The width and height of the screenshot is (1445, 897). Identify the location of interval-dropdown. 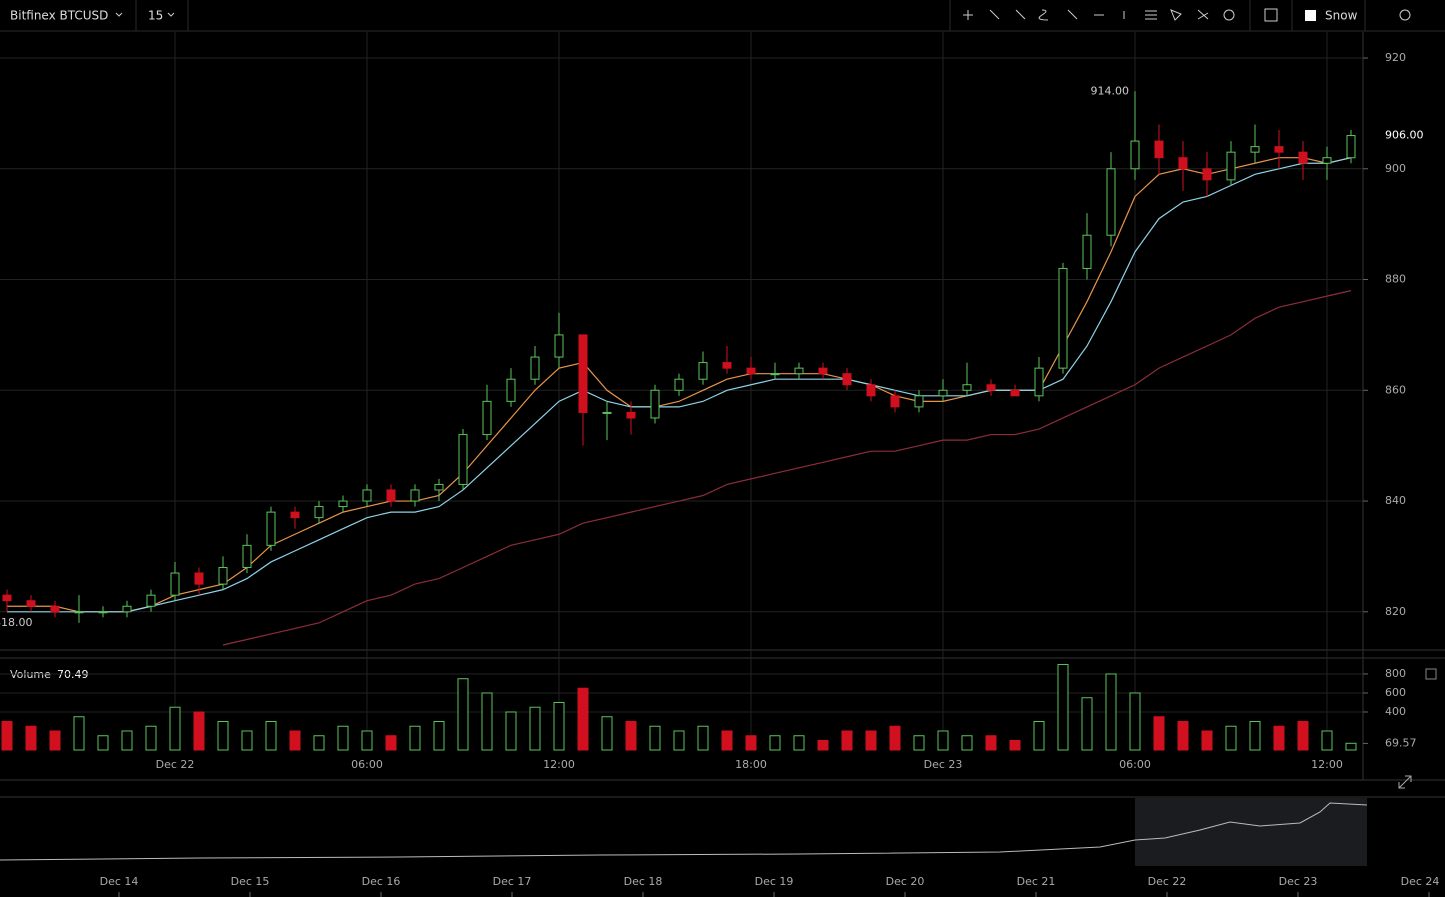
(171, 14).